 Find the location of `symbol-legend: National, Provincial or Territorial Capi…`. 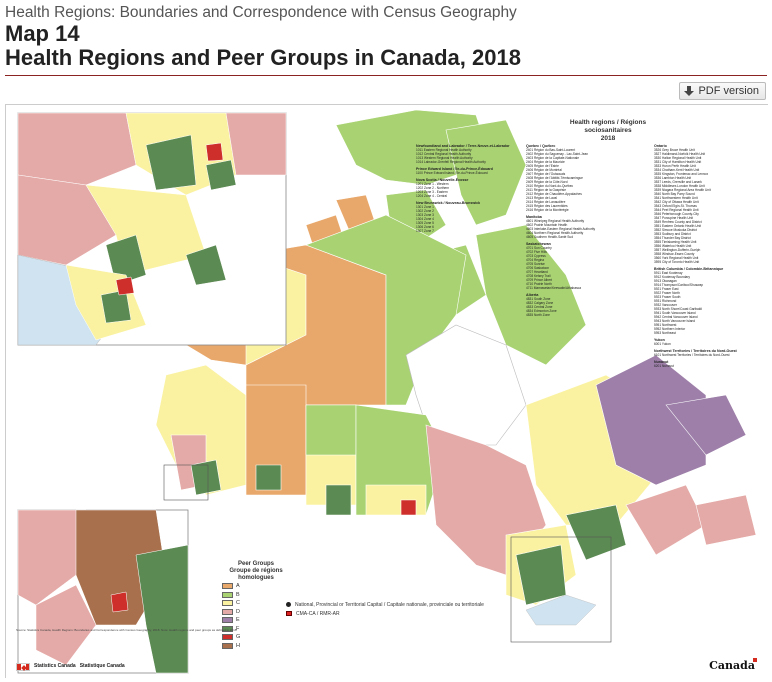

symbol-legend: National, Provincial or Territorial Capi… is located at coordinates (385, 609).